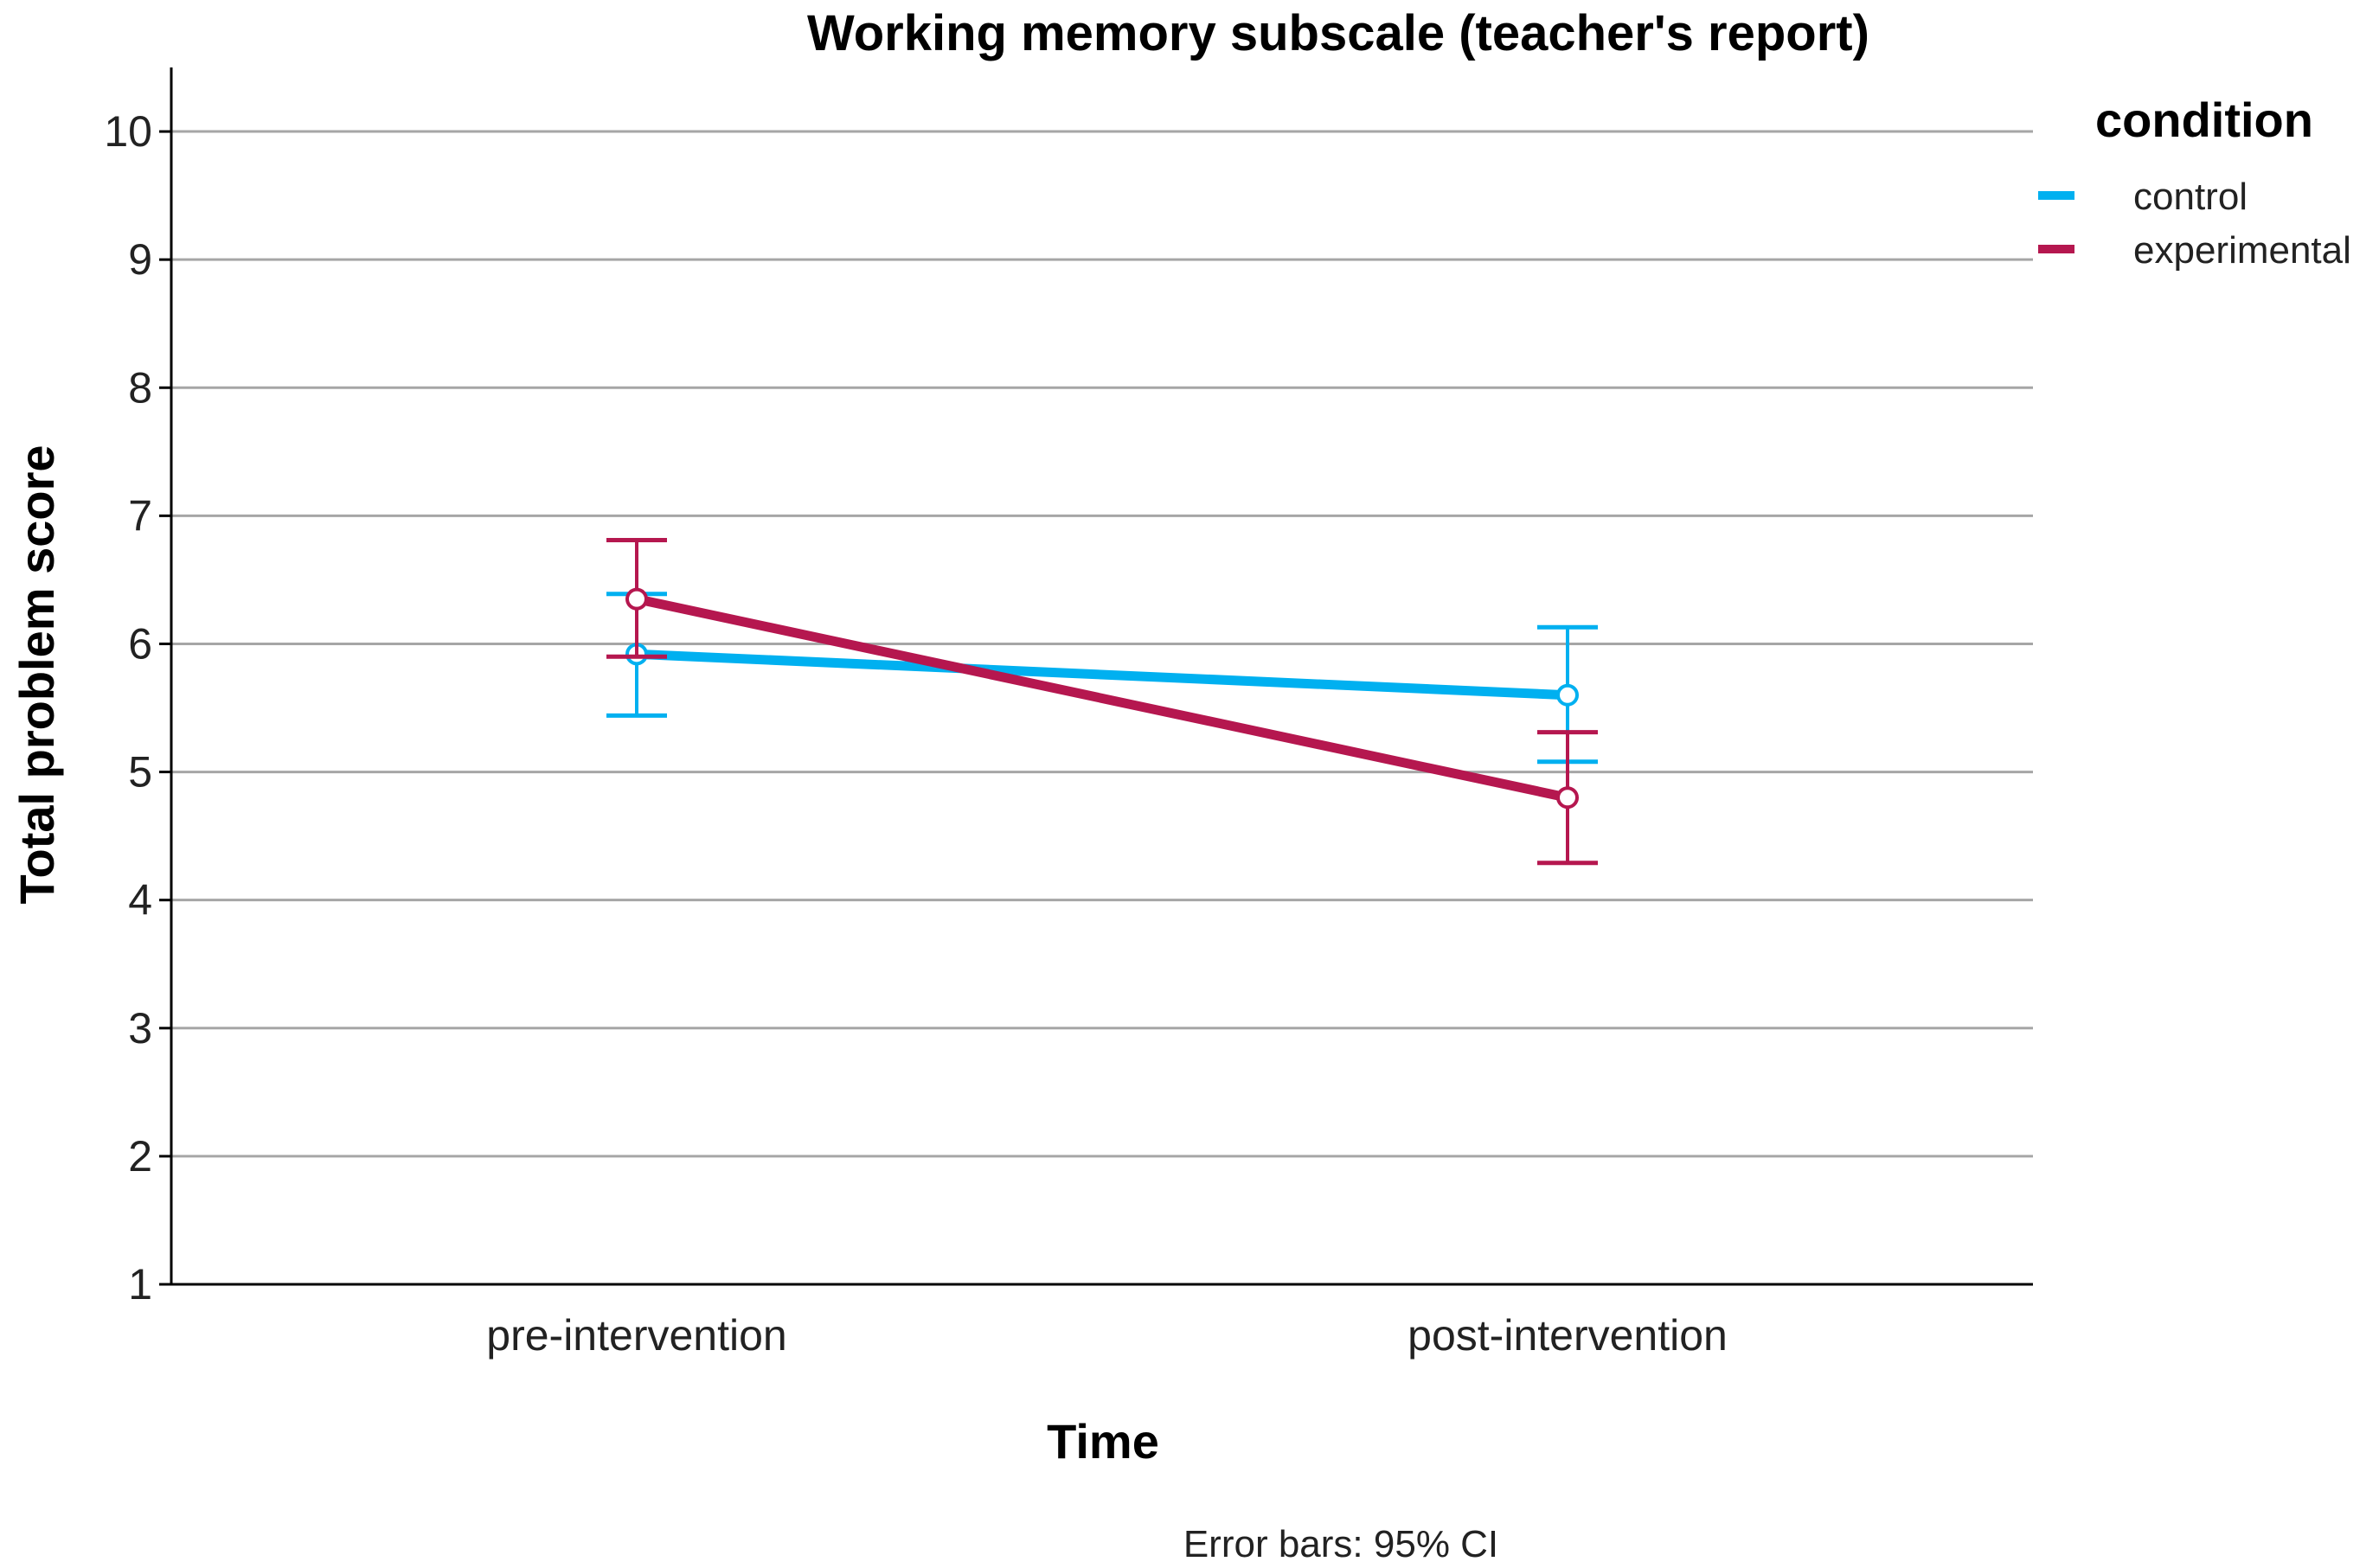 This screenshot has width=2379, height=1568. I want to click on legend-title: condition, so click(2204, 120).